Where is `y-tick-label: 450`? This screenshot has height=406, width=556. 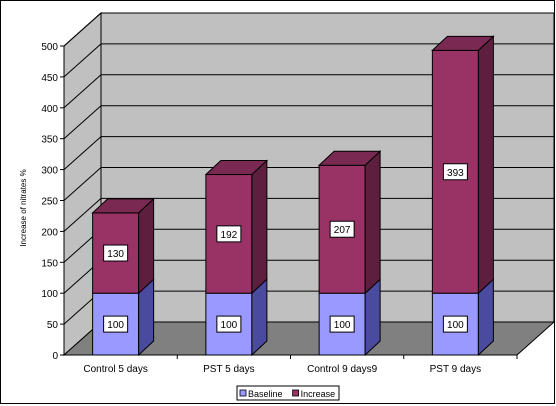 y-tick-label: 450 is located at coordinates (49, 78).